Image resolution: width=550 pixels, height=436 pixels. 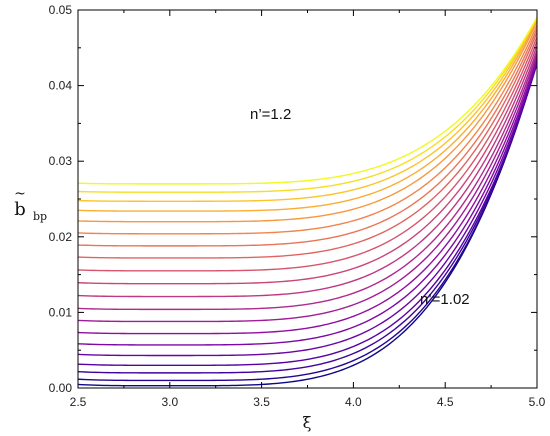 What do you see at coordinates (61, 312) in the screenshot?
I see `y-tick-label: 0.01` at bounding box center [61, 312].